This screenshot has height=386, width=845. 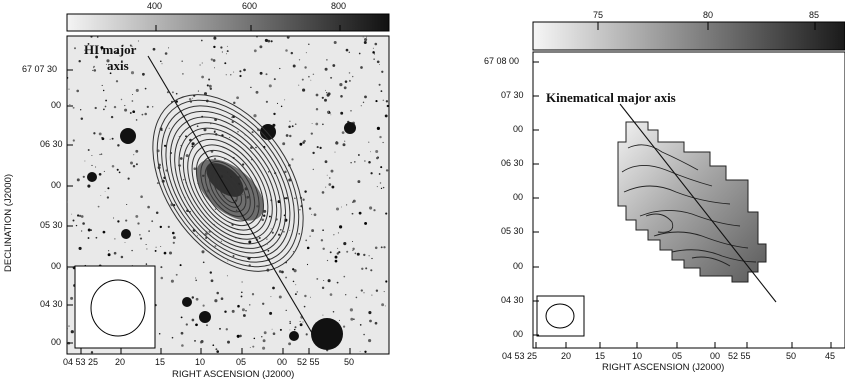 What do you see at coordinates (228, 22) in the screenshot?
I see `left-colorbar` at bounding box center [228, 22].